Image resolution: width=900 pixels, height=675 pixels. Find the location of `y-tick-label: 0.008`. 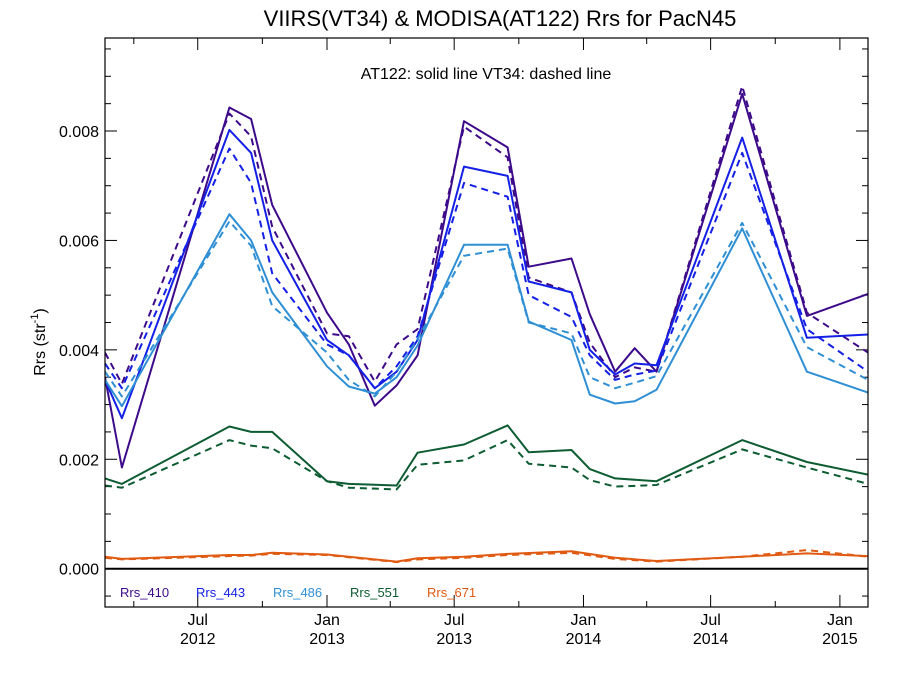

y-tick-label: 0.008 is located at coordinates (79, 132).